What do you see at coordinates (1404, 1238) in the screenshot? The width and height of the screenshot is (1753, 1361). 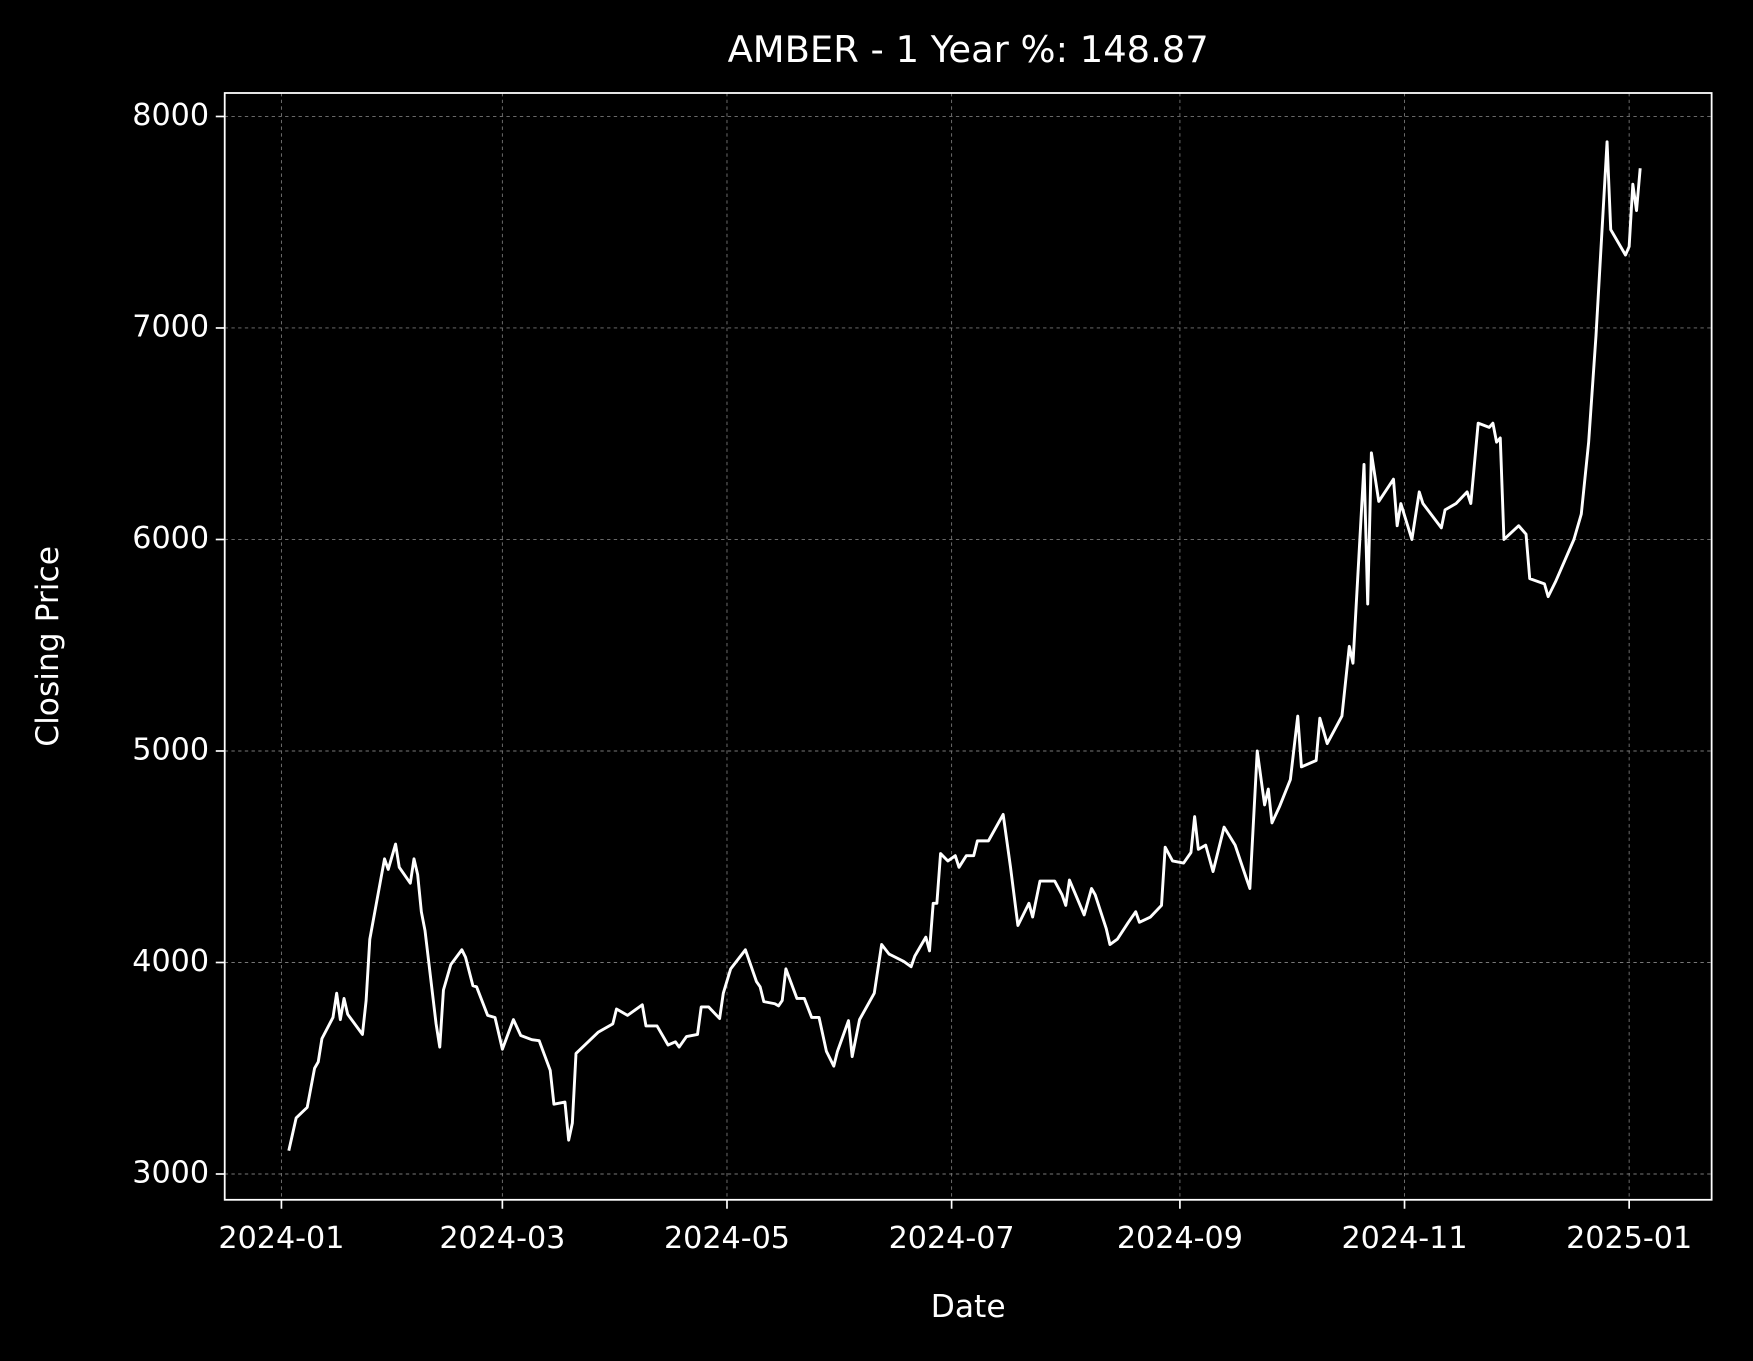 I see `x-tick-label: 2024-11` at bounding box center [1404, 1238].